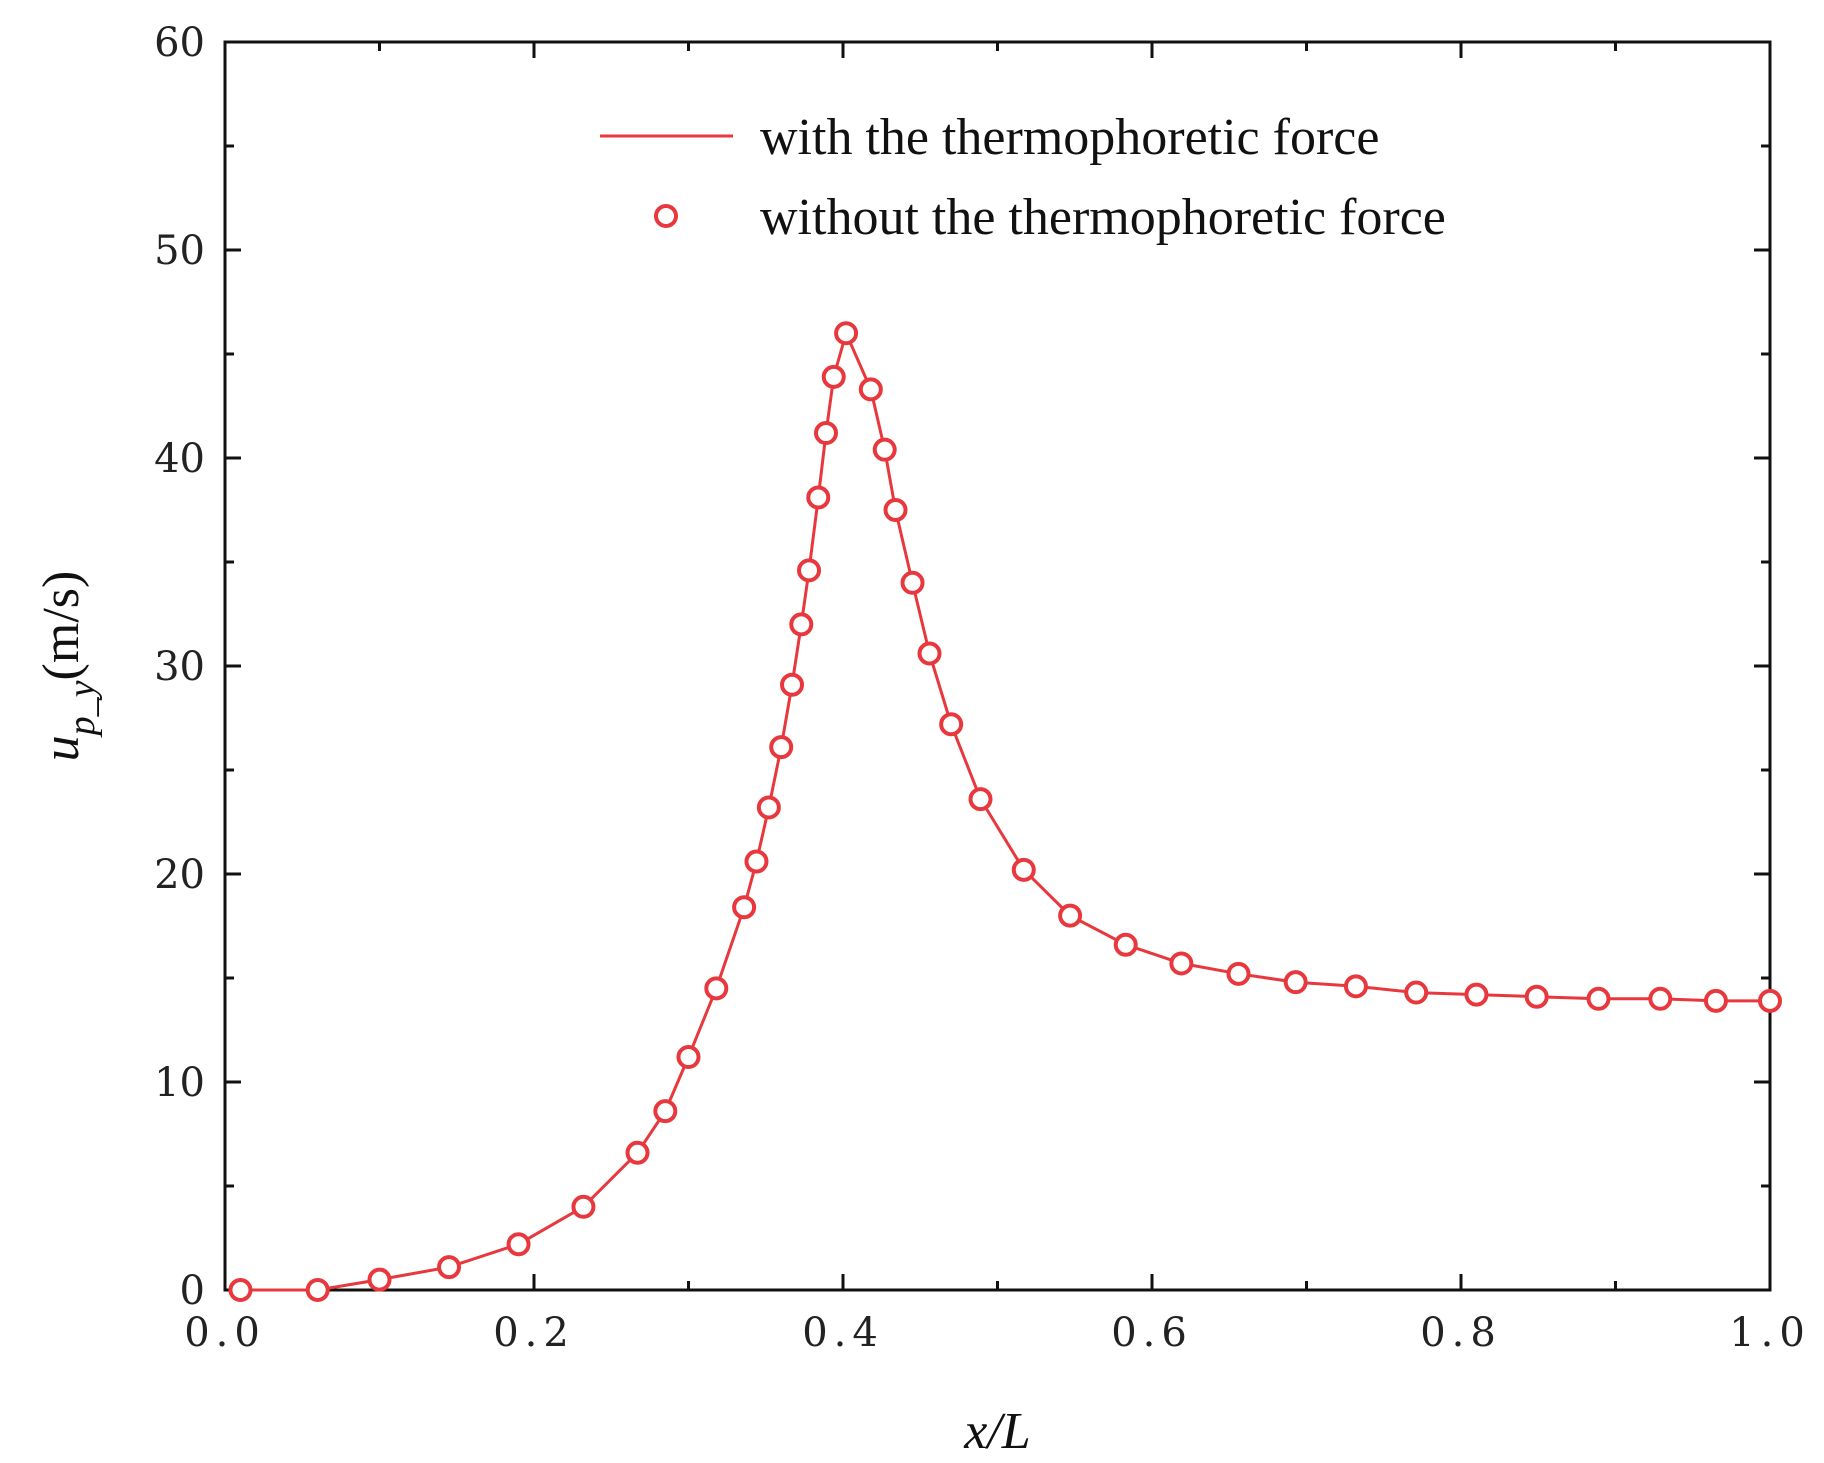 This screenshot has width=1824, height=1463. I want to click on y-tick-label: 30, so click(179, 667).